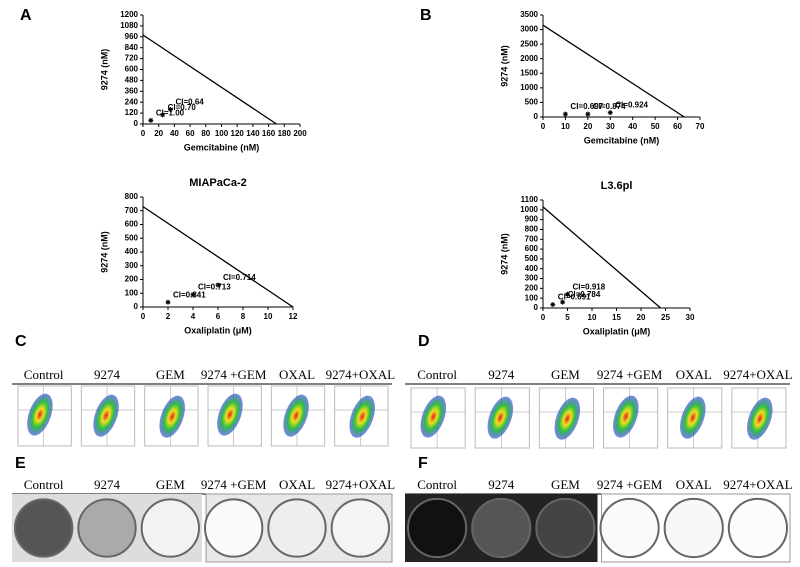 The height and width of the screenshot is (567, 800). Describe the element at coordinates (132, 101) in the screenshot. I see `y-tick-label: 240` at that location.